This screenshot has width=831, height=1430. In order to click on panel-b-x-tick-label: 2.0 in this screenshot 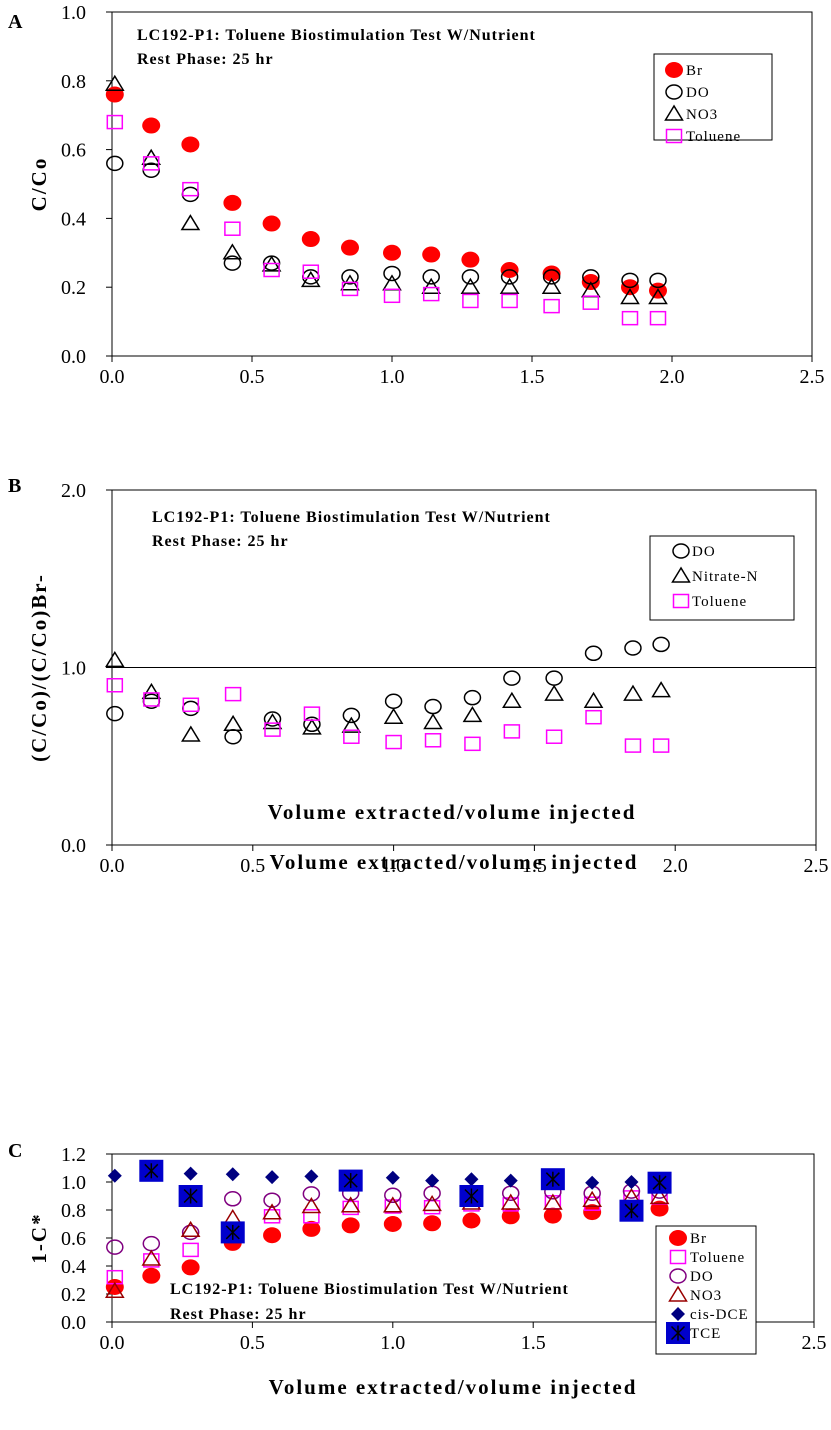, I will do `click(675, 866)`.